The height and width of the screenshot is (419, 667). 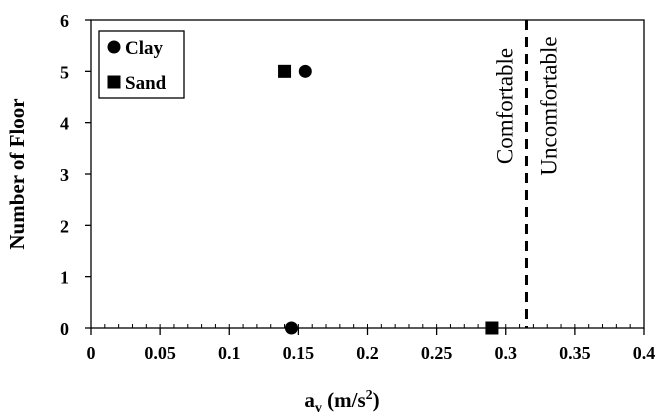 I want to click on legend-label-clay: Clay, so click(x=144, y=48).